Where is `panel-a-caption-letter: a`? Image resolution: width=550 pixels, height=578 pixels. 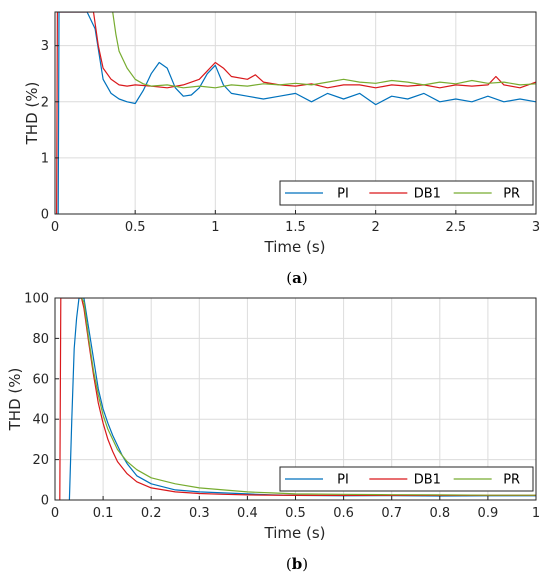
panel-a-caption-letter: a is located at coordinates (297, 278).